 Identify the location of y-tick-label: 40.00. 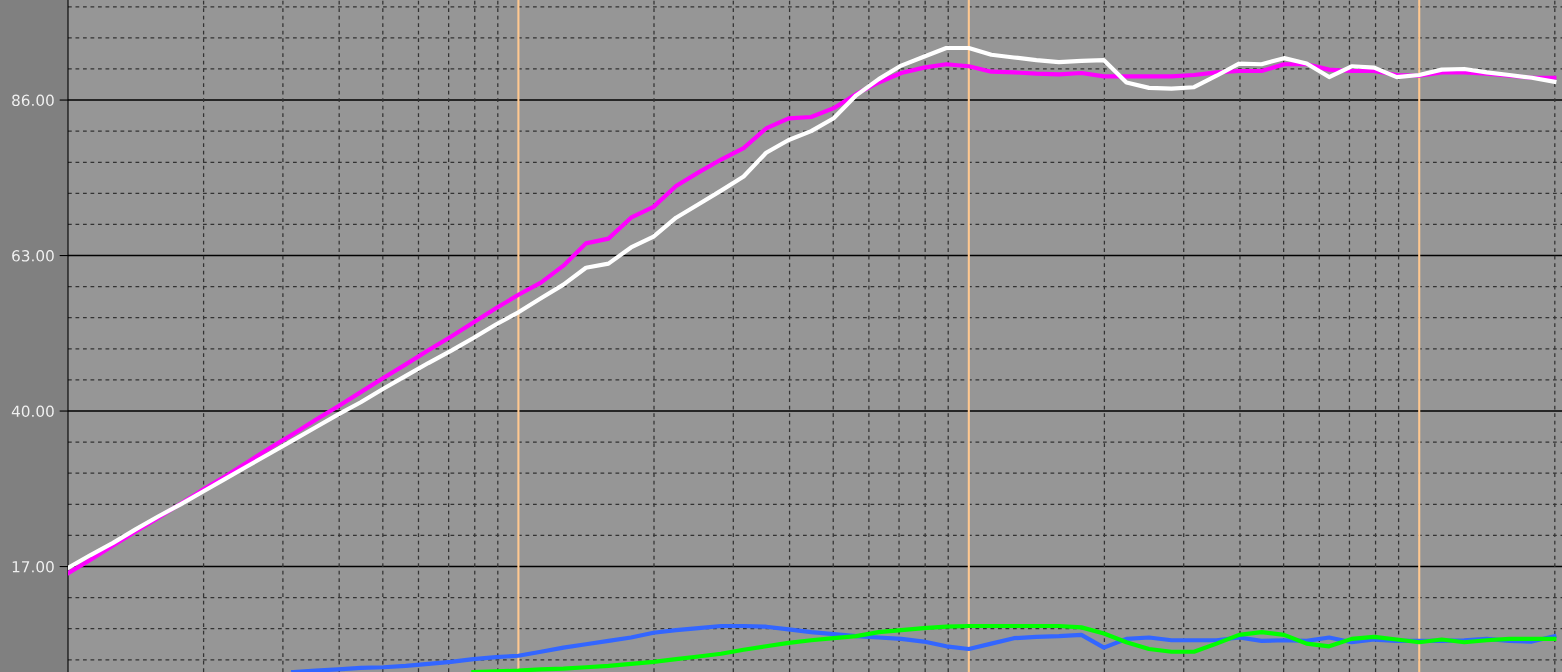
(32, 411).